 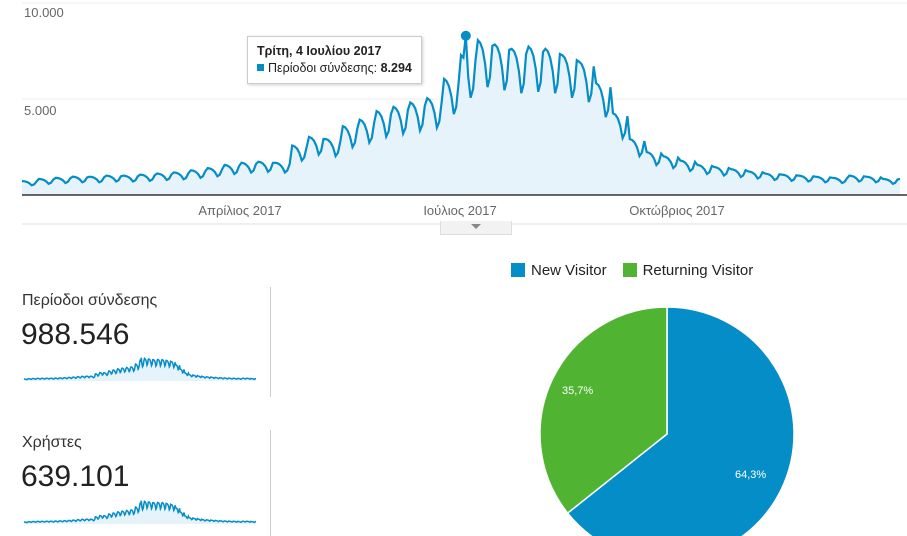 What do you see at coordinates (319, 51) in the screenshot?
I see `tooltip-date: Τρίτη, 4 Ιουλίου 2017` at bounding box center [319, 51].